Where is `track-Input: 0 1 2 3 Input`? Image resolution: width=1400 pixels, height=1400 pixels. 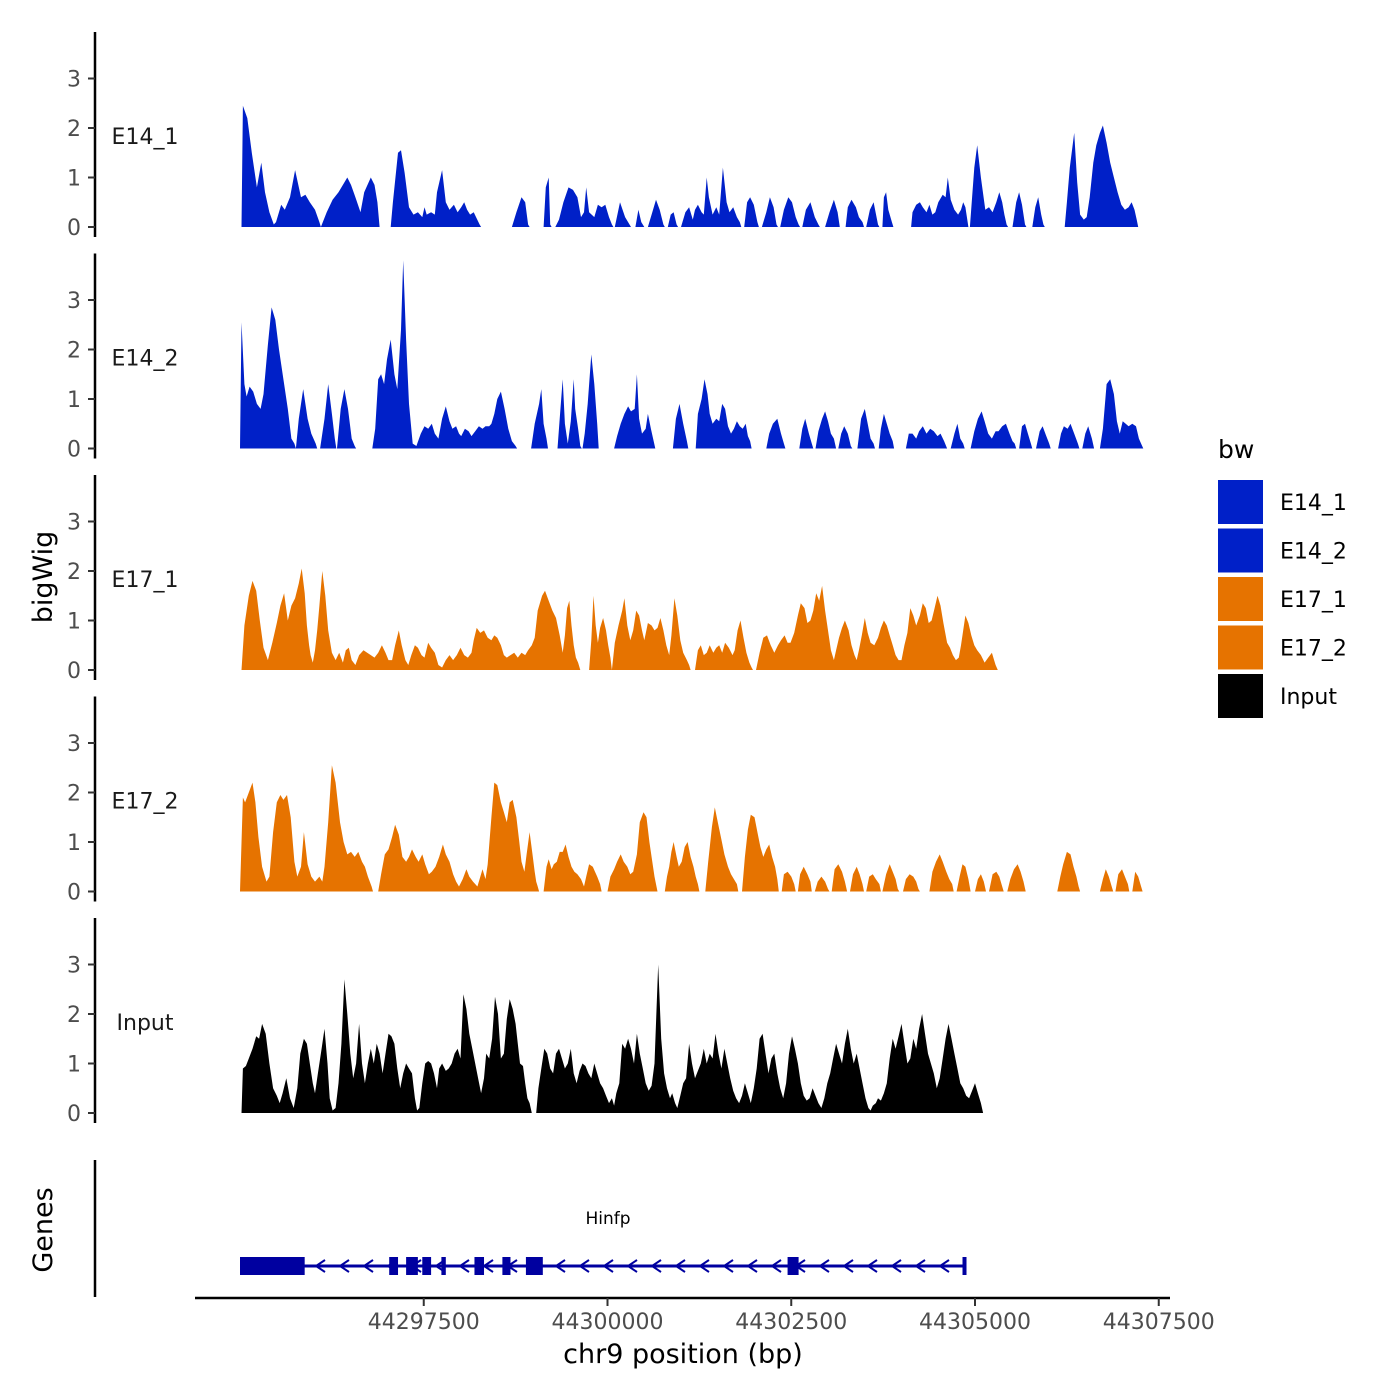
track-Input: 0 1 2 3 Input is located at coordinates (525, 1022).